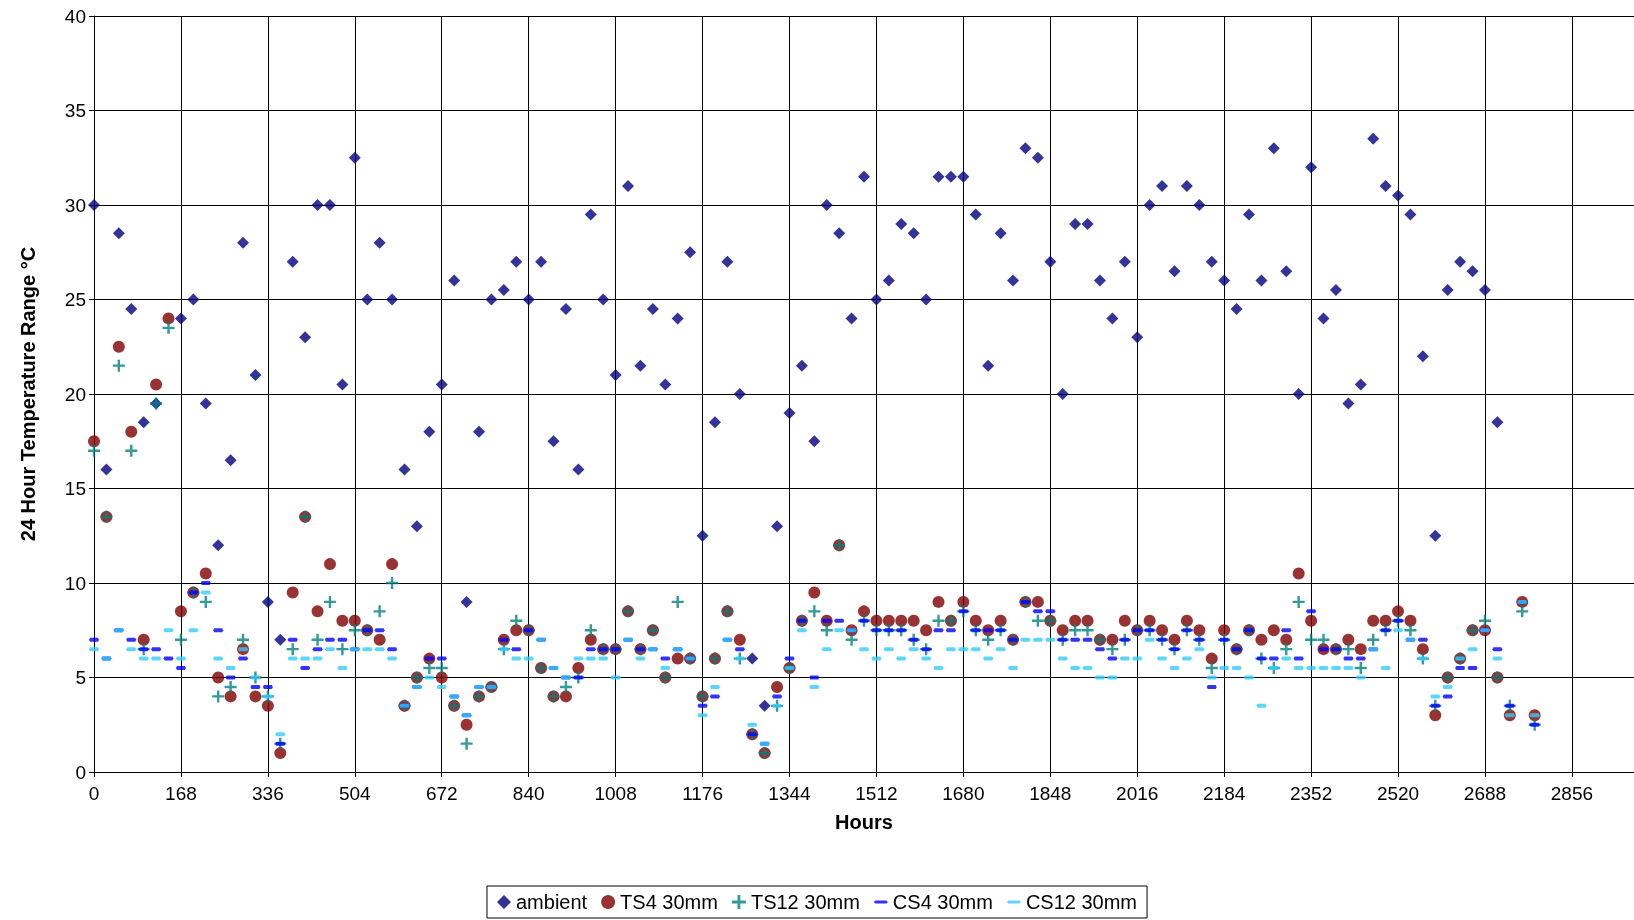 The width and height of the screenshot is (1634, 920). What do you see at coordinates (75, 16) in the screenshot?
I see `y-tick-label: 40` at bounding box center [75, 16].